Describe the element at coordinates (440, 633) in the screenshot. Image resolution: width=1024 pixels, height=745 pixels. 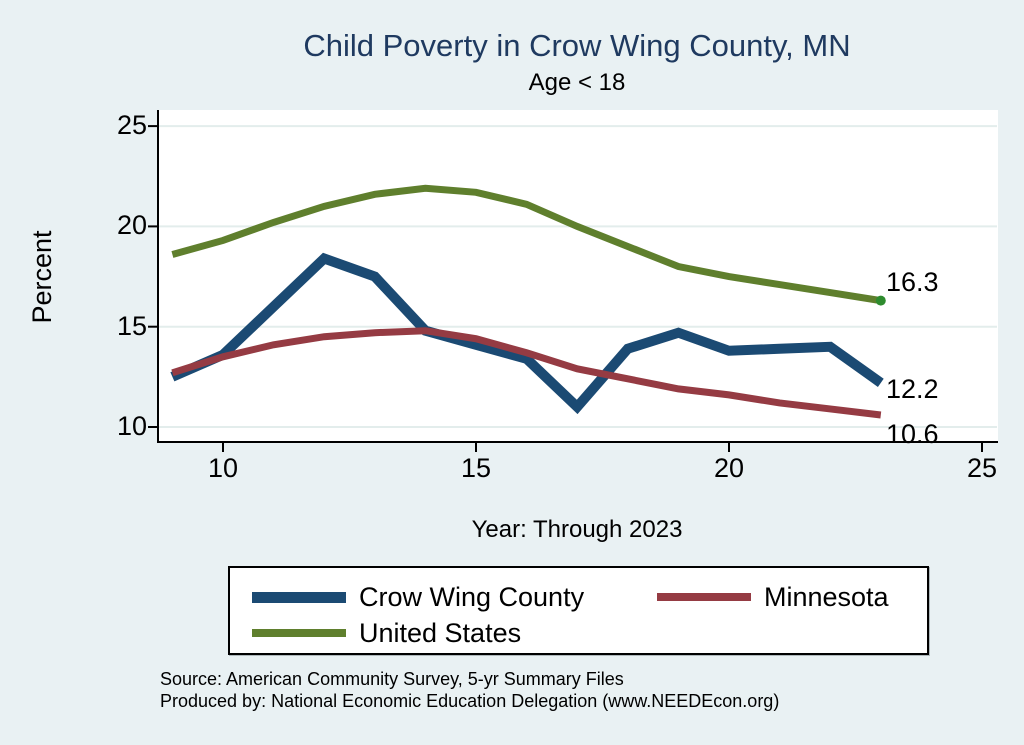
I see `legend-label: United States` at that location.